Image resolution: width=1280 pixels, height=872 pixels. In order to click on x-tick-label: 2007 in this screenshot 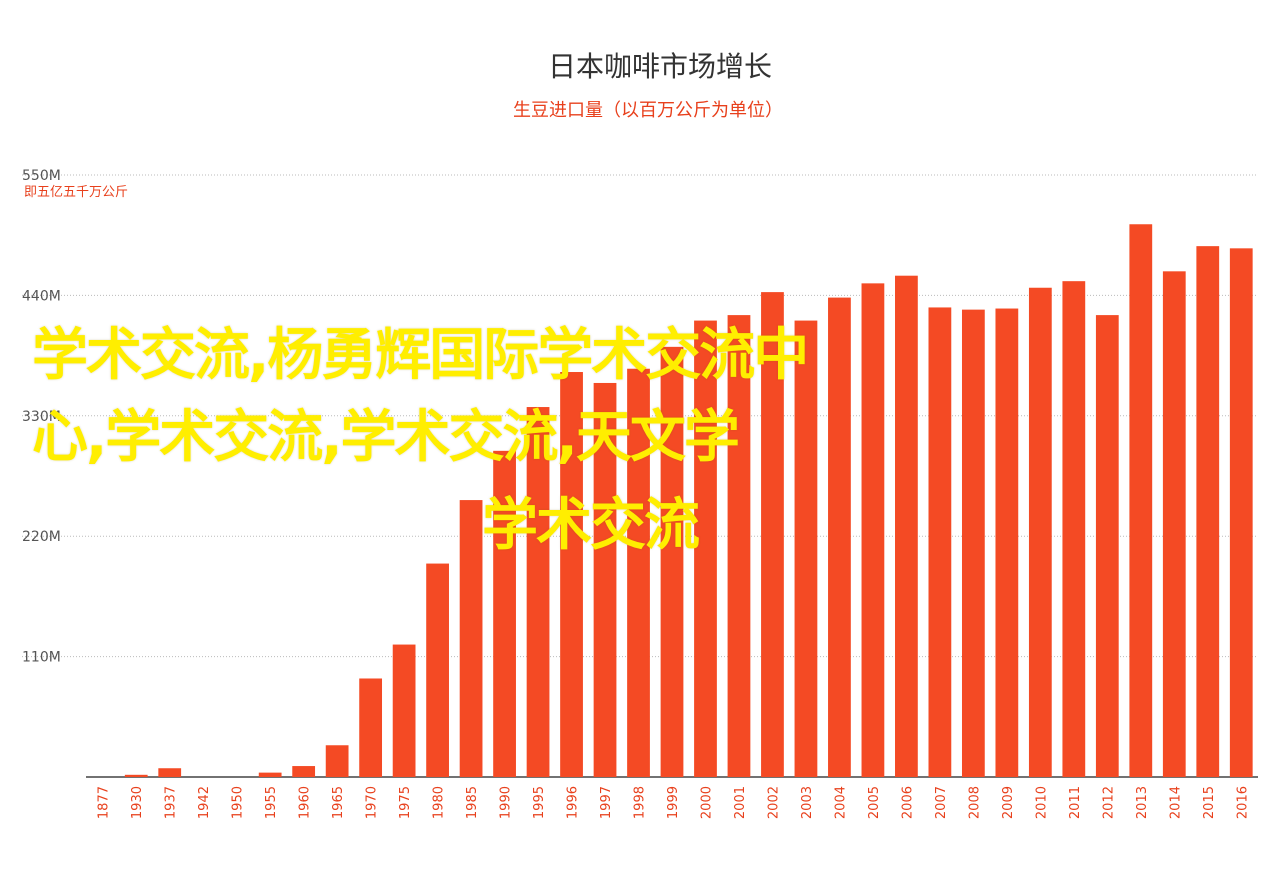, I will do `click(941, 802)`.